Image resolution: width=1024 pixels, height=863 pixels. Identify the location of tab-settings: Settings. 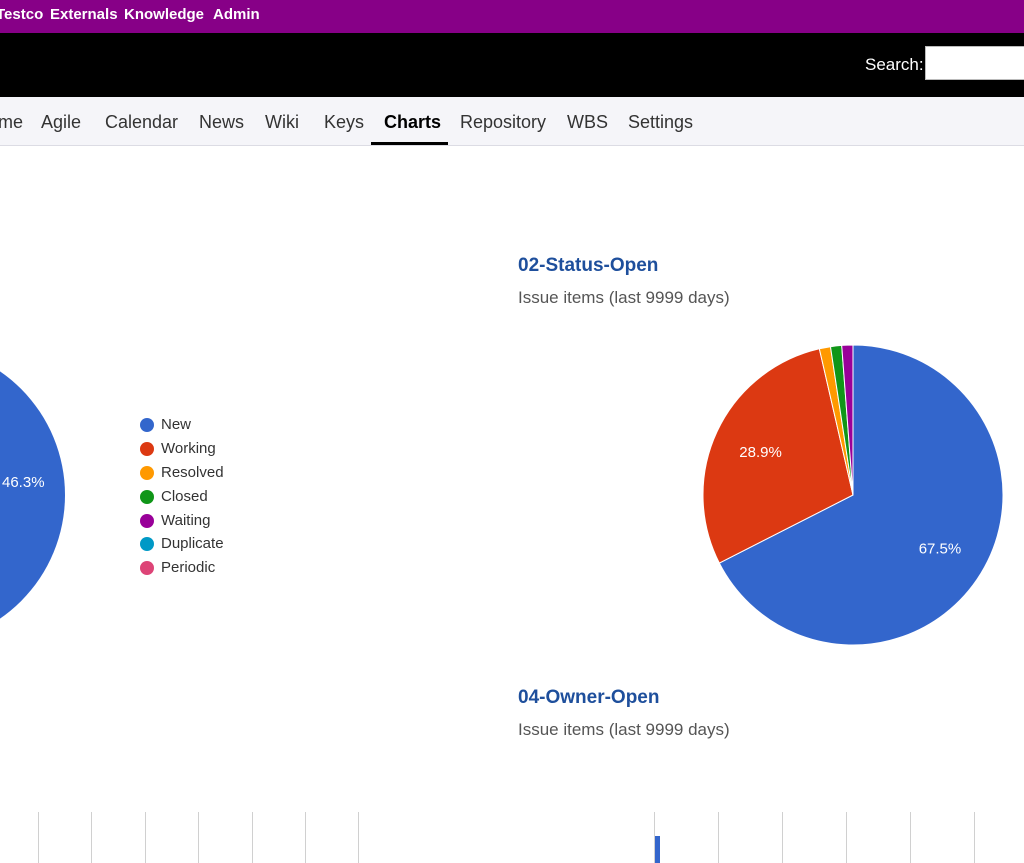
(661, 122).